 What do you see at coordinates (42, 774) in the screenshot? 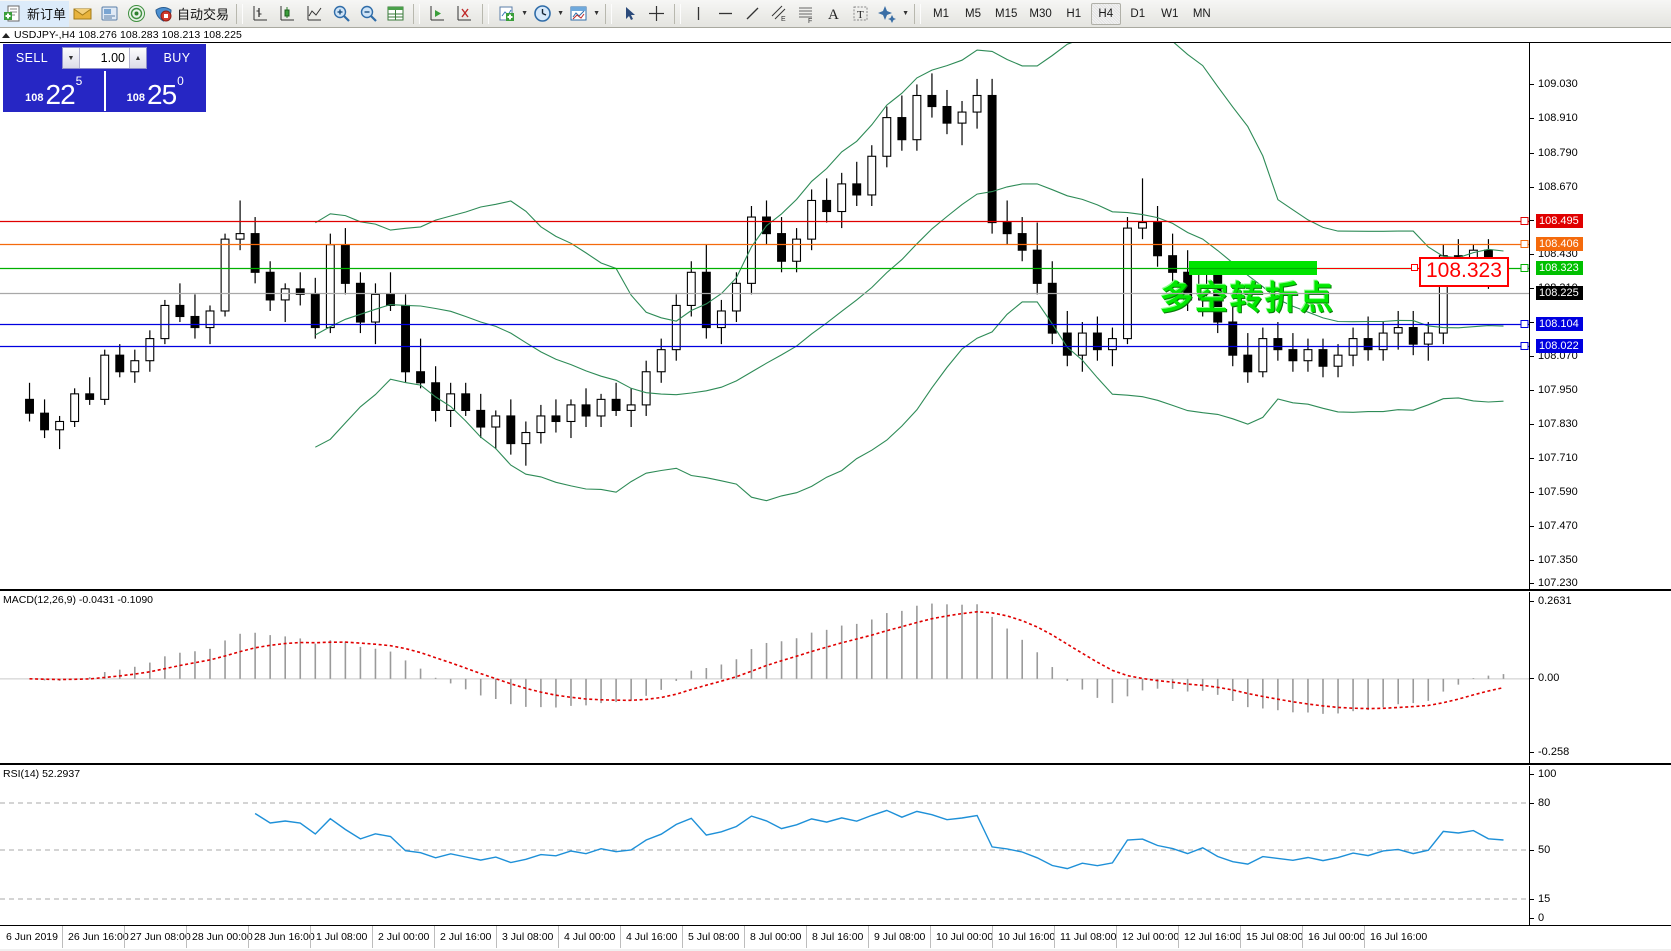
I see `rsi-title: RSI(14) 52.2937` at bounding box center [42, 774].